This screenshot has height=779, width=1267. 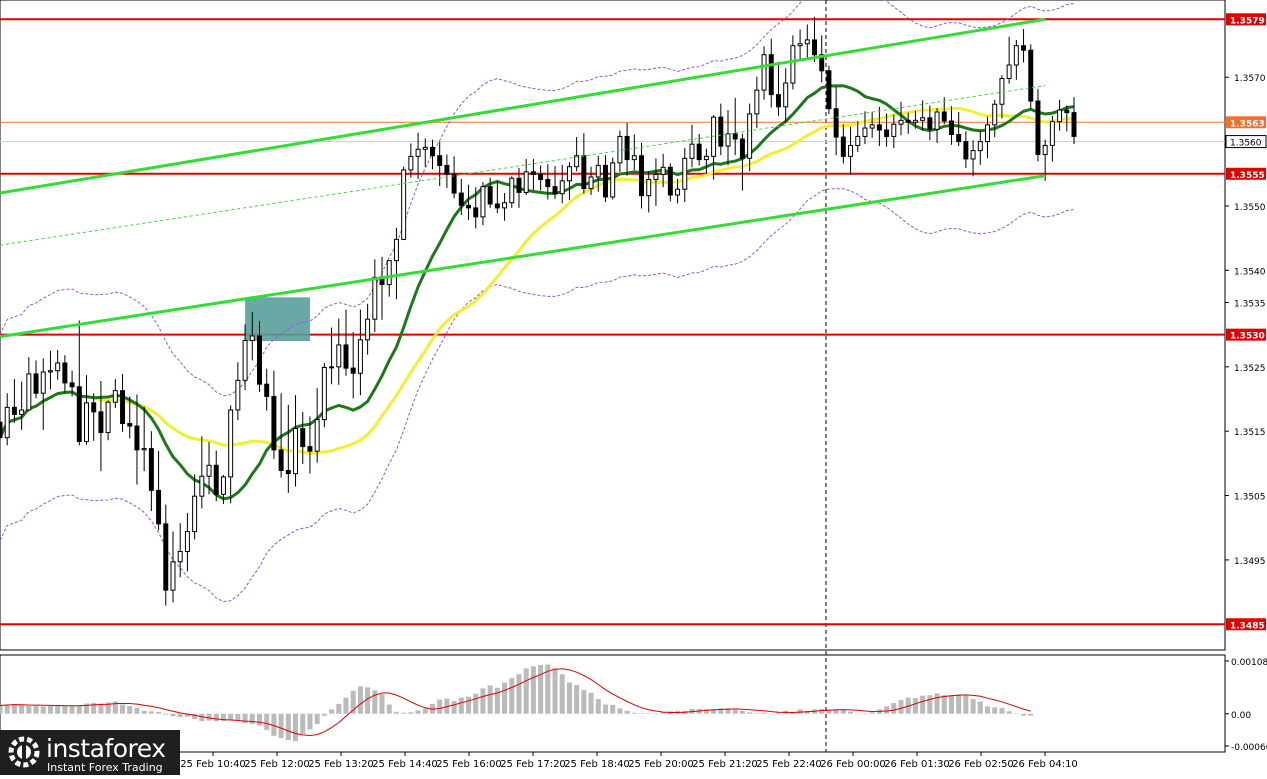 I want to click on time-tick-label: 26 Feb 00:00, so click(x=853, y=764).